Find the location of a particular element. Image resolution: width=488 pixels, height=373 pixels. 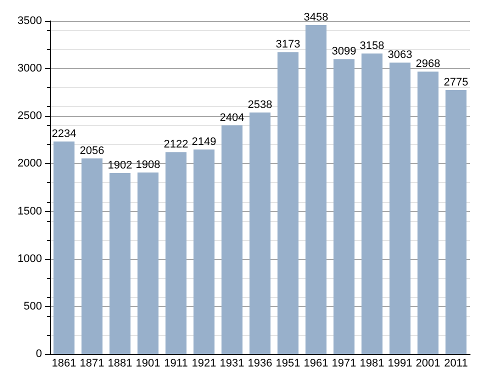

data-label: 3063 is located at coordinates (400, 55).